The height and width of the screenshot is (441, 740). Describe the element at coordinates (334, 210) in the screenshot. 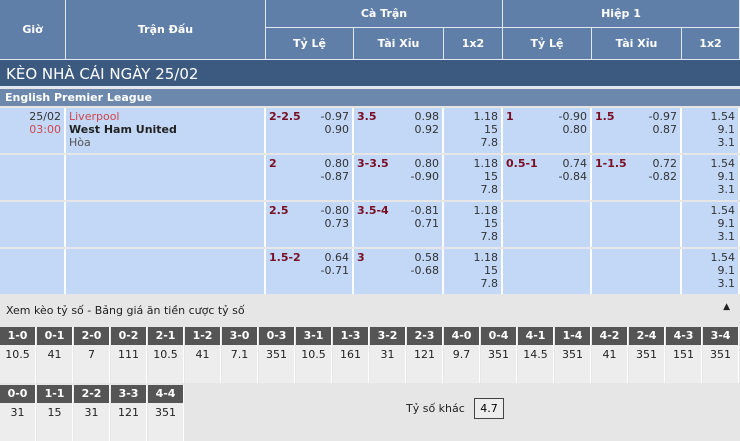

I see `ft-handicap-home: -0.80` at that location.